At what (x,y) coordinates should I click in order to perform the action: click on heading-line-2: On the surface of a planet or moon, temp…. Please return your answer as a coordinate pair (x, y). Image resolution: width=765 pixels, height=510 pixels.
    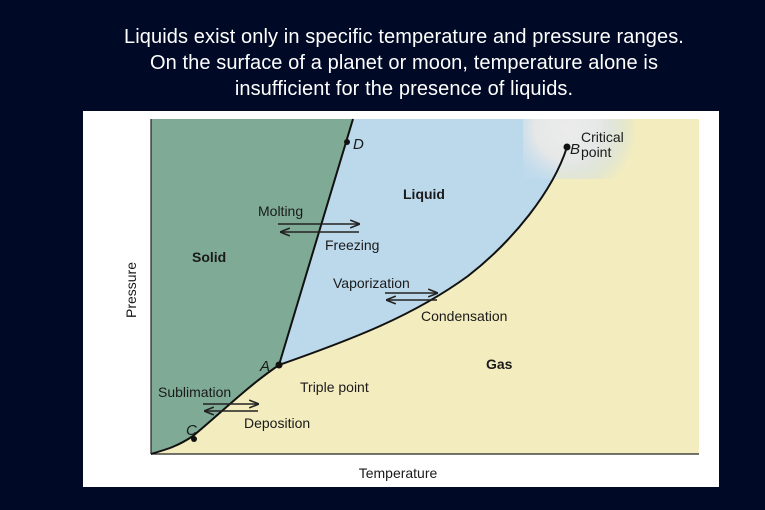
    Looking at the image, I should click on (404, 63).